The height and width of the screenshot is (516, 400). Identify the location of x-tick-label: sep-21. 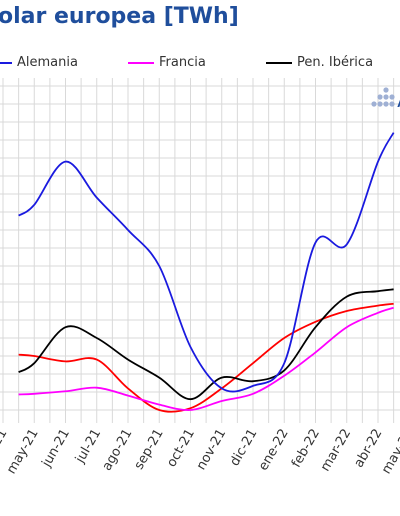
(149, 450).